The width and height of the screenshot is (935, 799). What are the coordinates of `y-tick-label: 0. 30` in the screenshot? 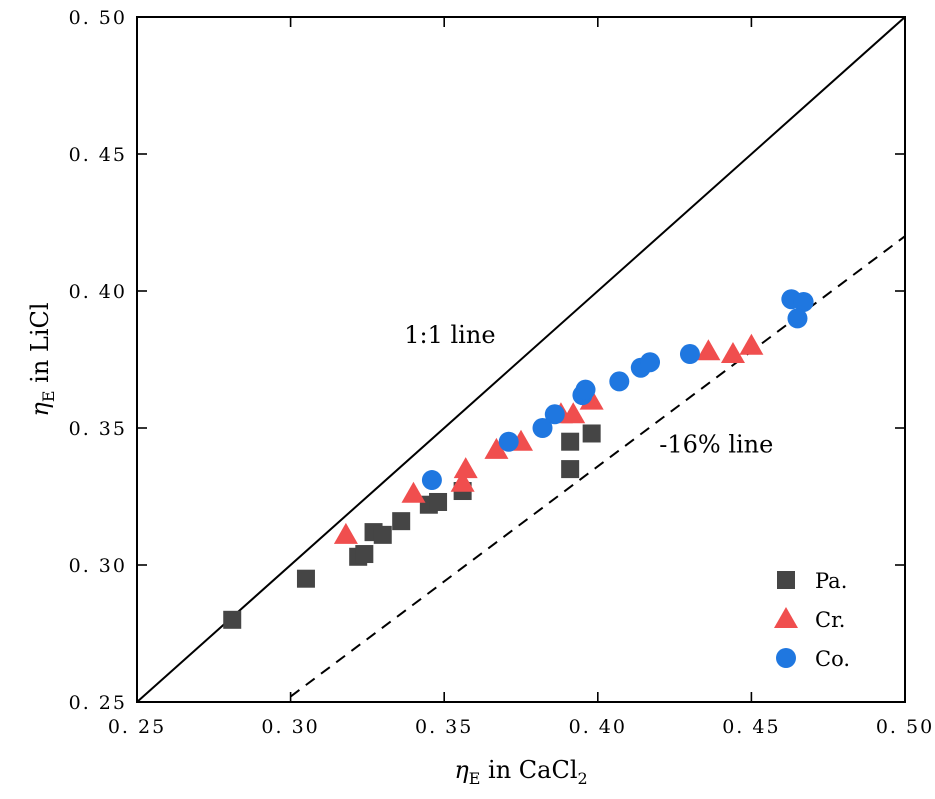 It's located at (98, 566).